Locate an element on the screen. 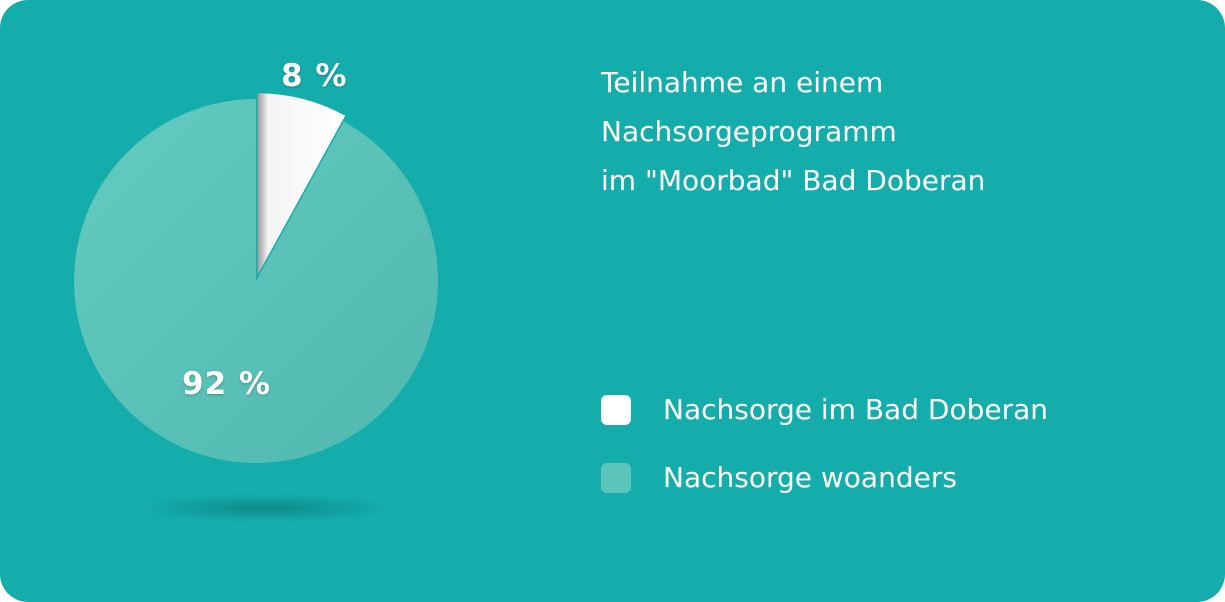 The width and height of the screenshot is (1225, 602). legend-label-nachsorge-woanders: Nachsorge woanders is located at coordinates (810, 477).